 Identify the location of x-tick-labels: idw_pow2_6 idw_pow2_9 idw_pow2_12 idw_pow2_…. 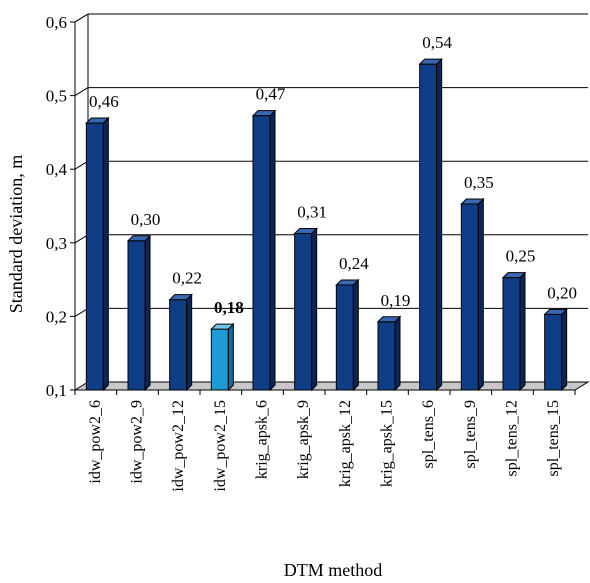
(324, 446).